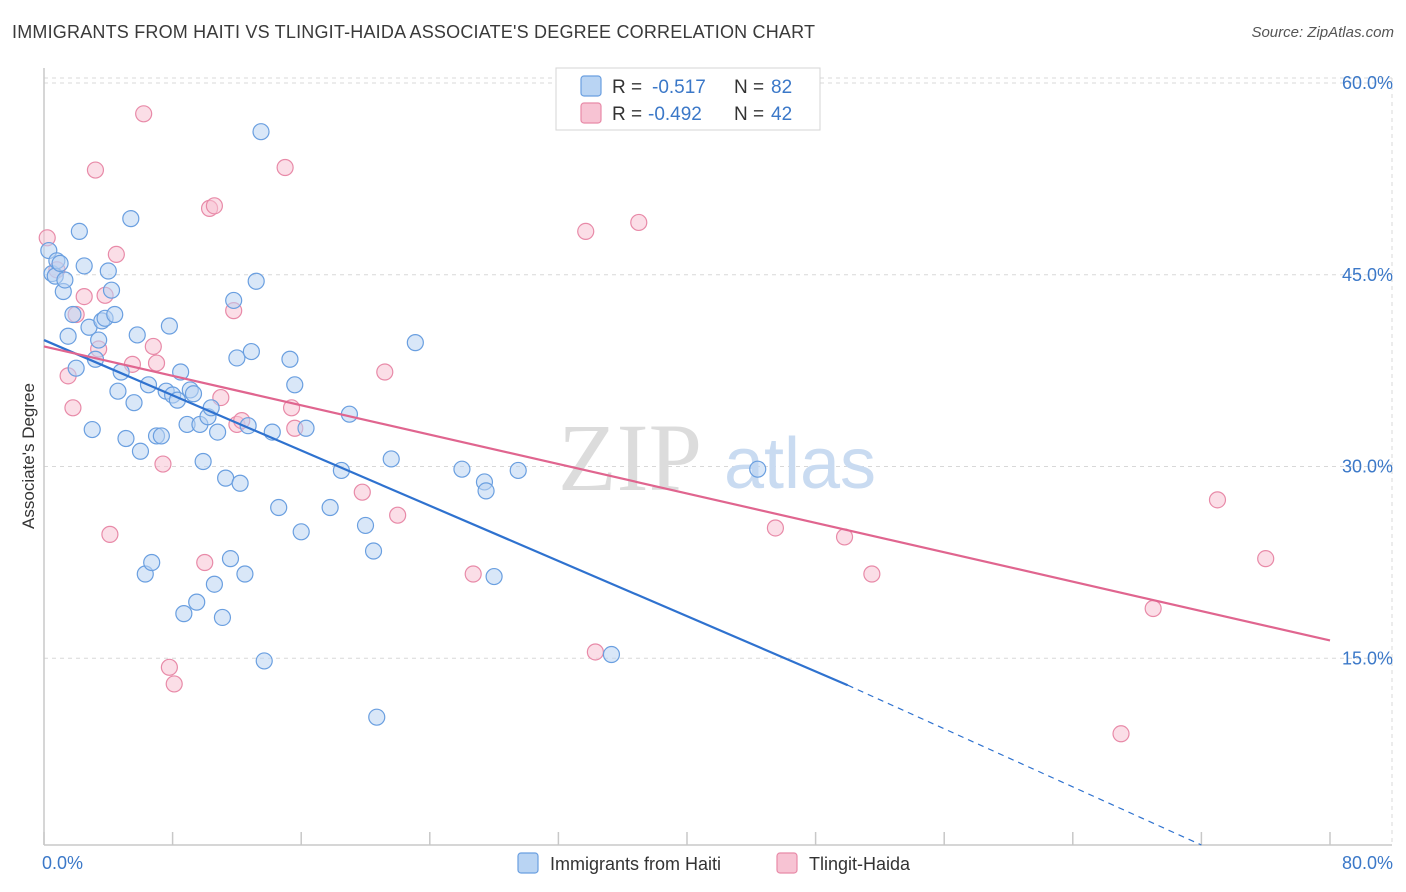  What do you see at coordinates (1367, 658) in the screenshot?
I see `y-tick-label-15: 15.0%` at bounding box center [1367, 658].